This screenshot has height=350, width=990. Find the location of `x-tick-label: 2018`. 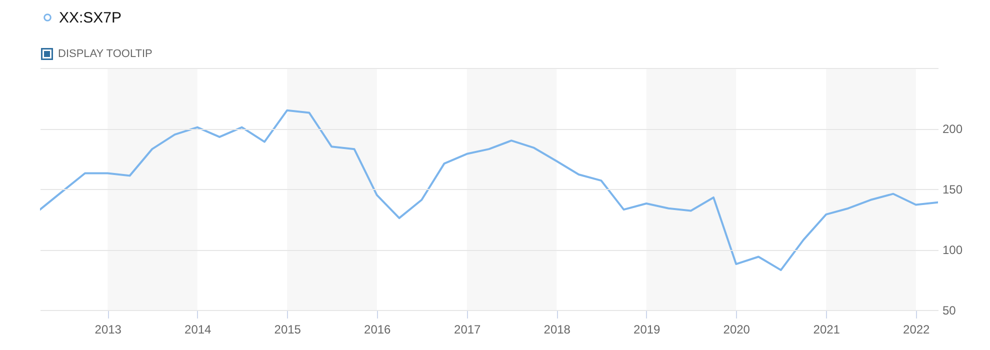

x-tick-label: 2018 is located at coordinates (557, 329).